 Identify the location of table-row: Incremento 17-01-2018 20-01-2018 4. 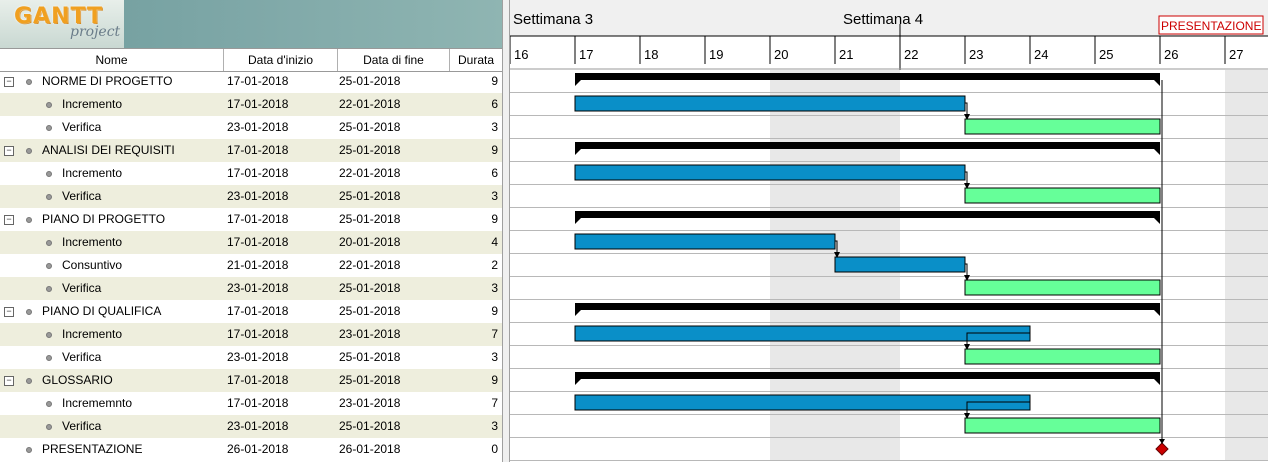
(251, 242).